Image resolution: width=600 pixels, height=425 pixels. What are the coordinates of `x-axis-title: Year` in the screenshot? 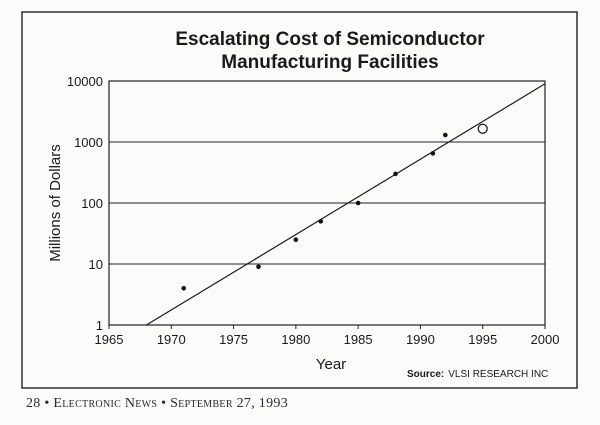 It's located at (331, 364).